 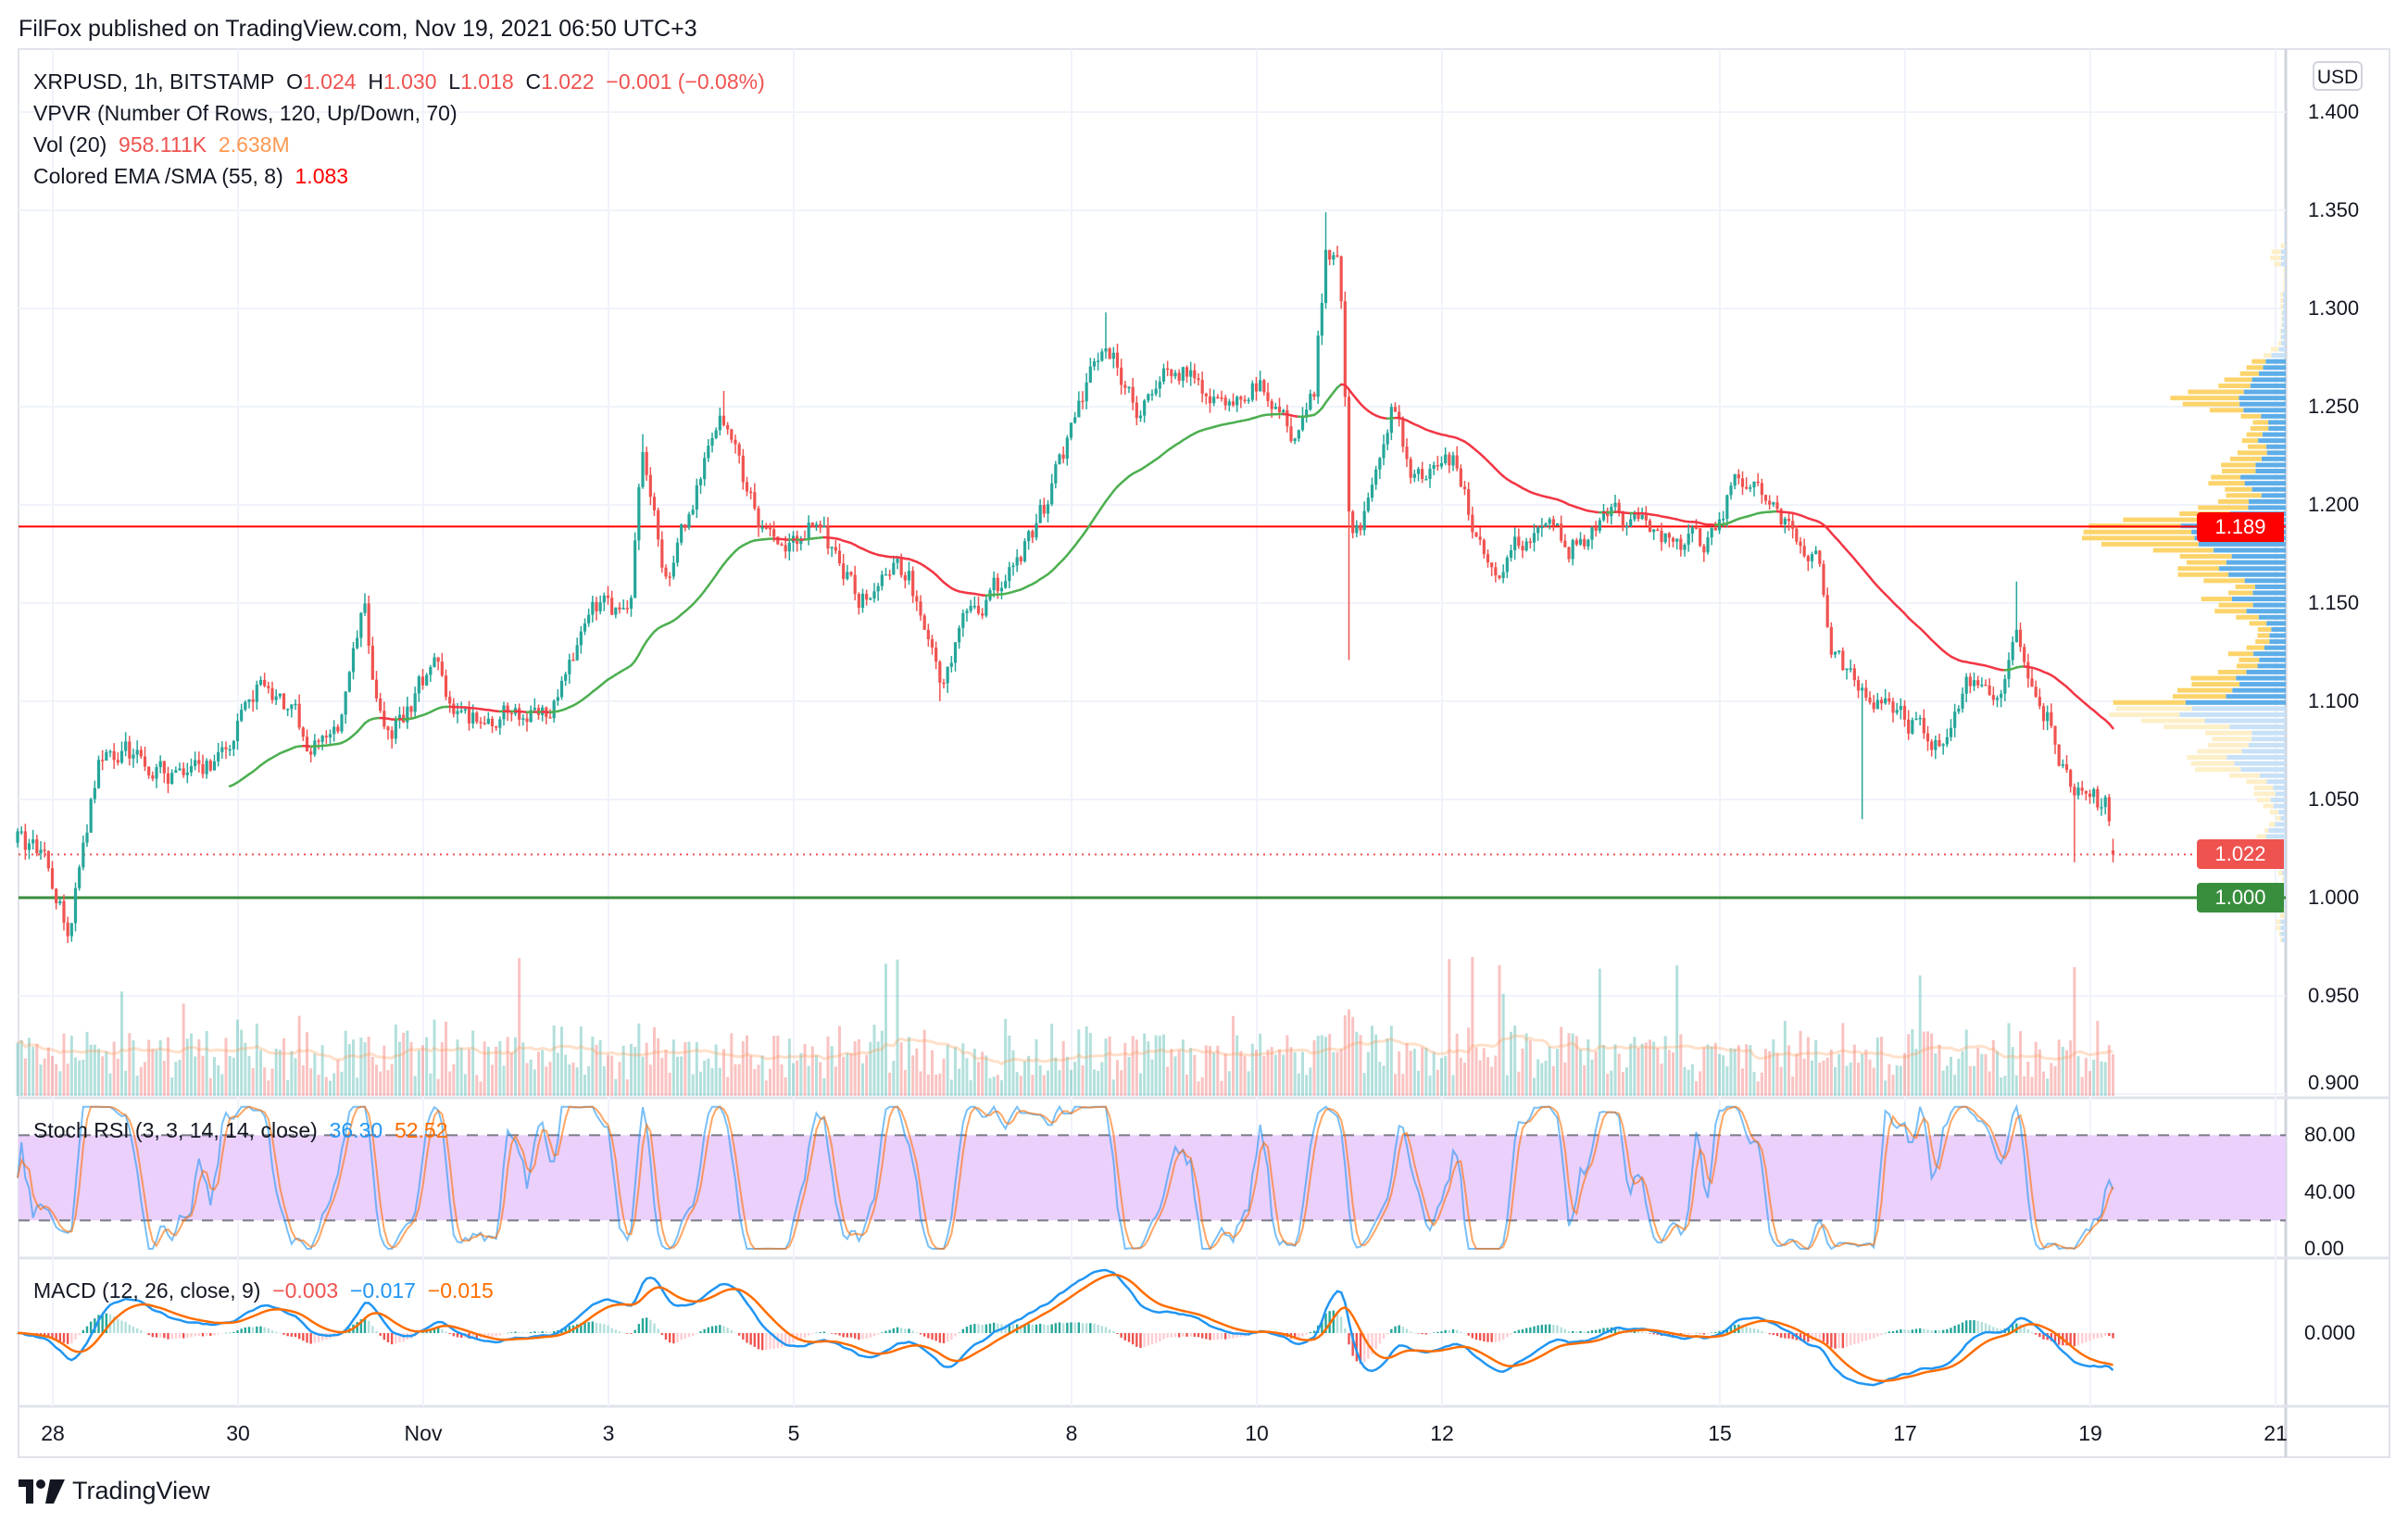 What do you see at coordinates (461, 1290) in the screenshot?
I see `macd-signal-value: −0.015` at bounding box center [461, 1290].